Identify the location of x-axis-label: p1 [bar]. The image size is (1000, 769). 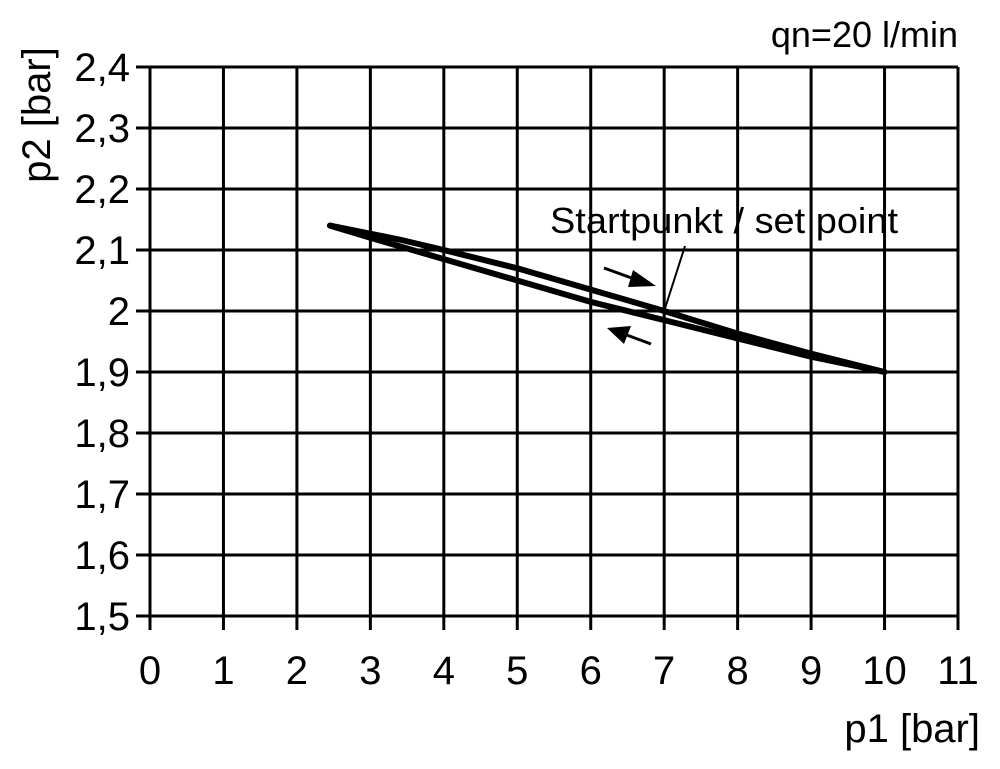
(912, 729).